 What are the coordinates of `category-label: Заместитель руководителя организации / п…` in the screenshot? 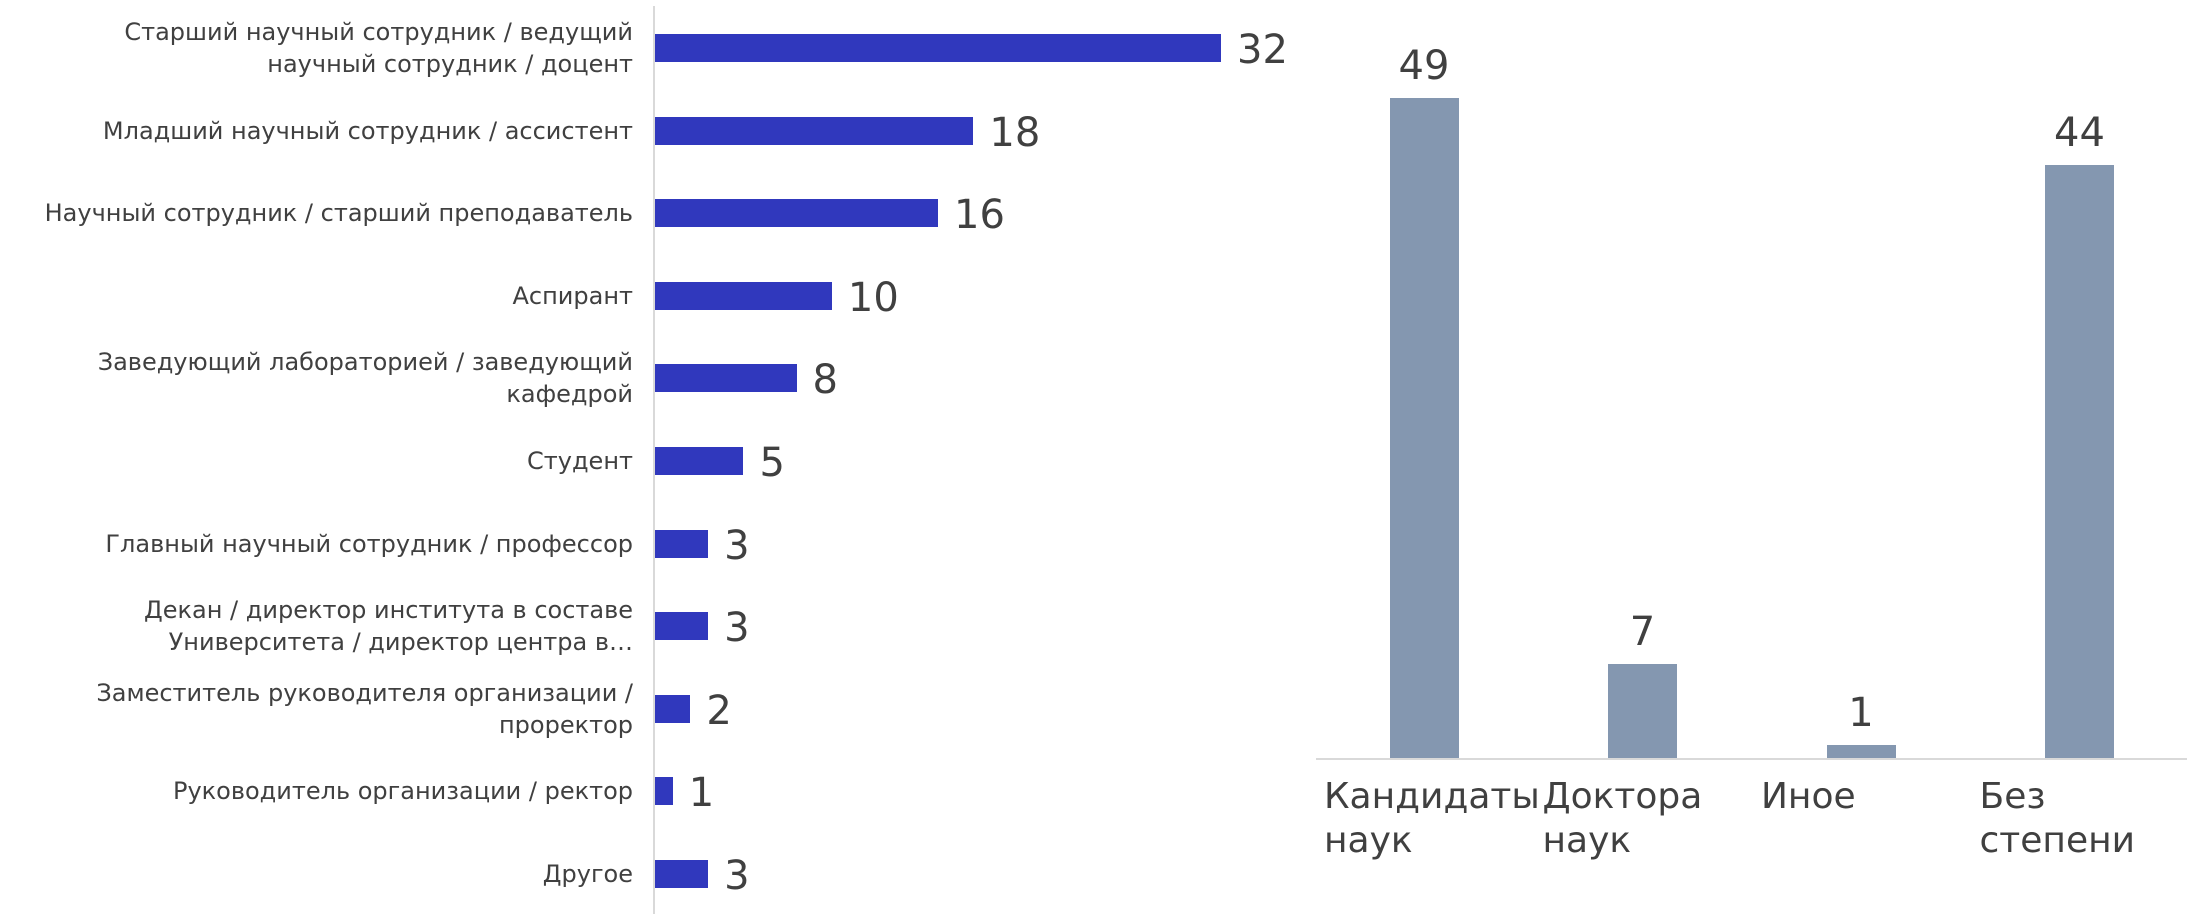 It's located at (364, 708).